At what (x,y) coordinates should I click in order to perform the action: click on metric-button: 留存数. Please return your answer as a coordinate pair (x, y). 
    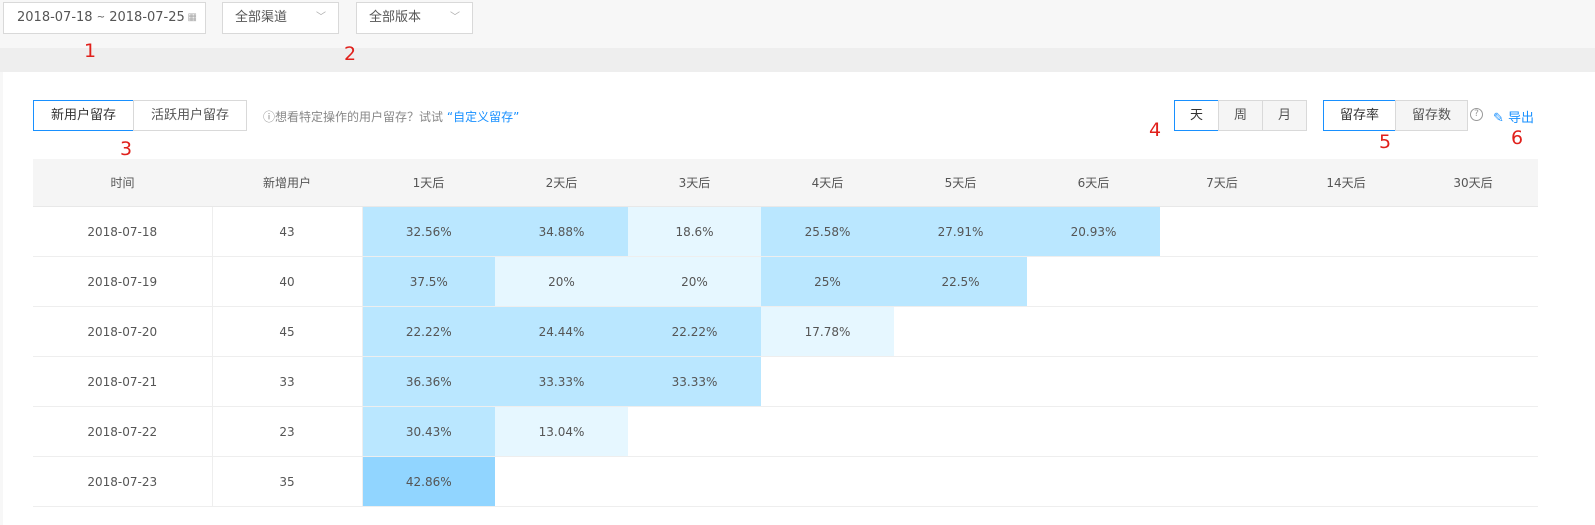
    Looking at the image, I should click on (1431, 115).